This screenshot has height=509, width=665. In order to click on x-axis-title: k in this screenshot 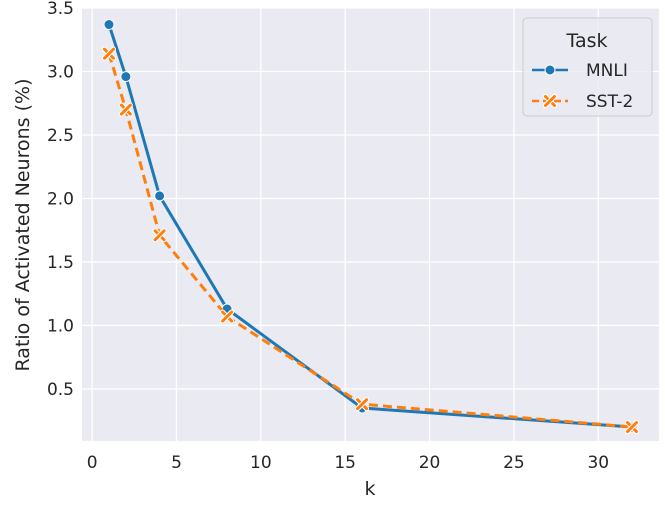, I will do `click(369, 489)`.